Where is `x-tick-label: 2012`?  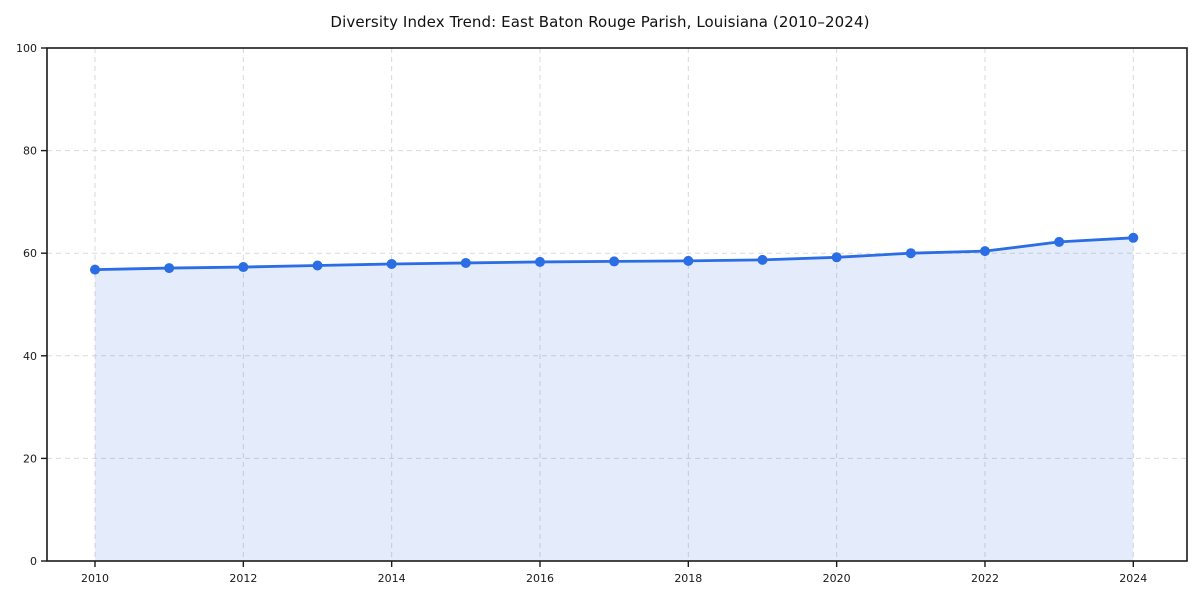 x-tick-label: 2012 is located at coordinates (243, 578).